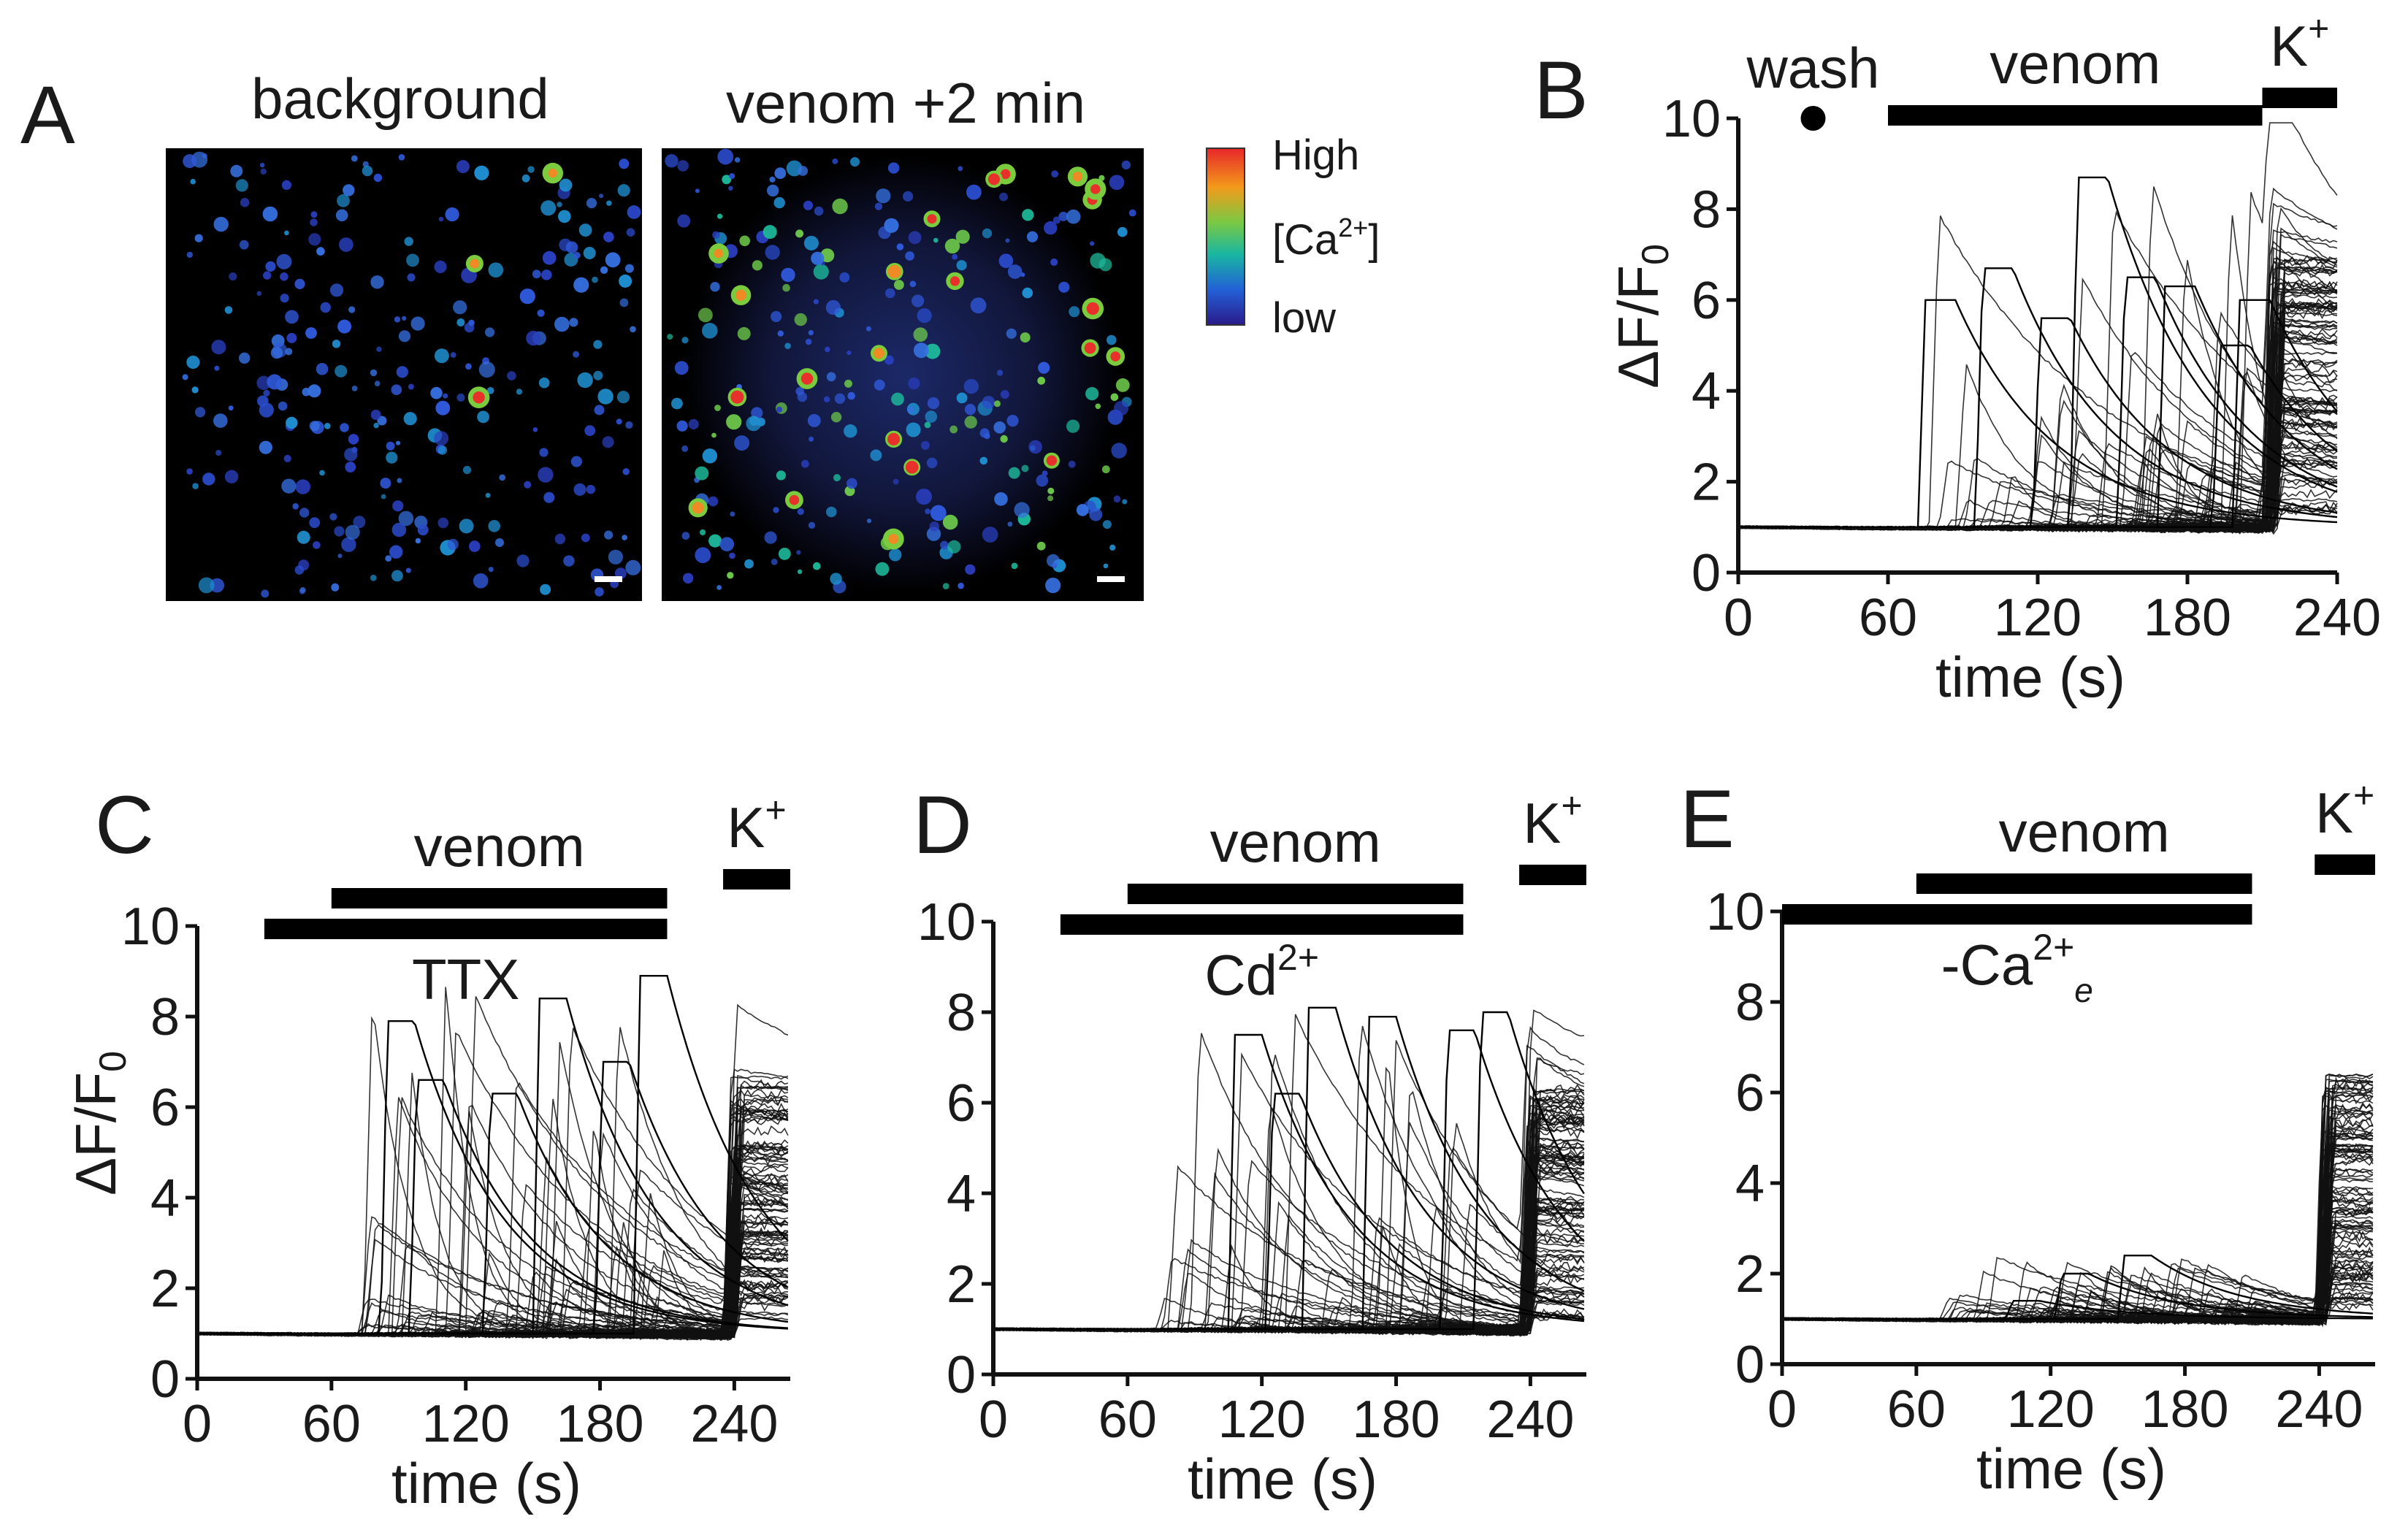 The width and height of the screenshot is (2408, 1538). I want to click on panel-letter-b: B, so click(1561, 90).